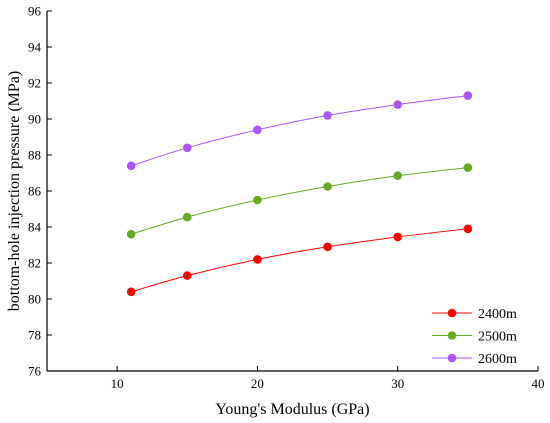  I want to click on y-axis-title: bottom-hole injection pressure (MPa), so click(14, 191).